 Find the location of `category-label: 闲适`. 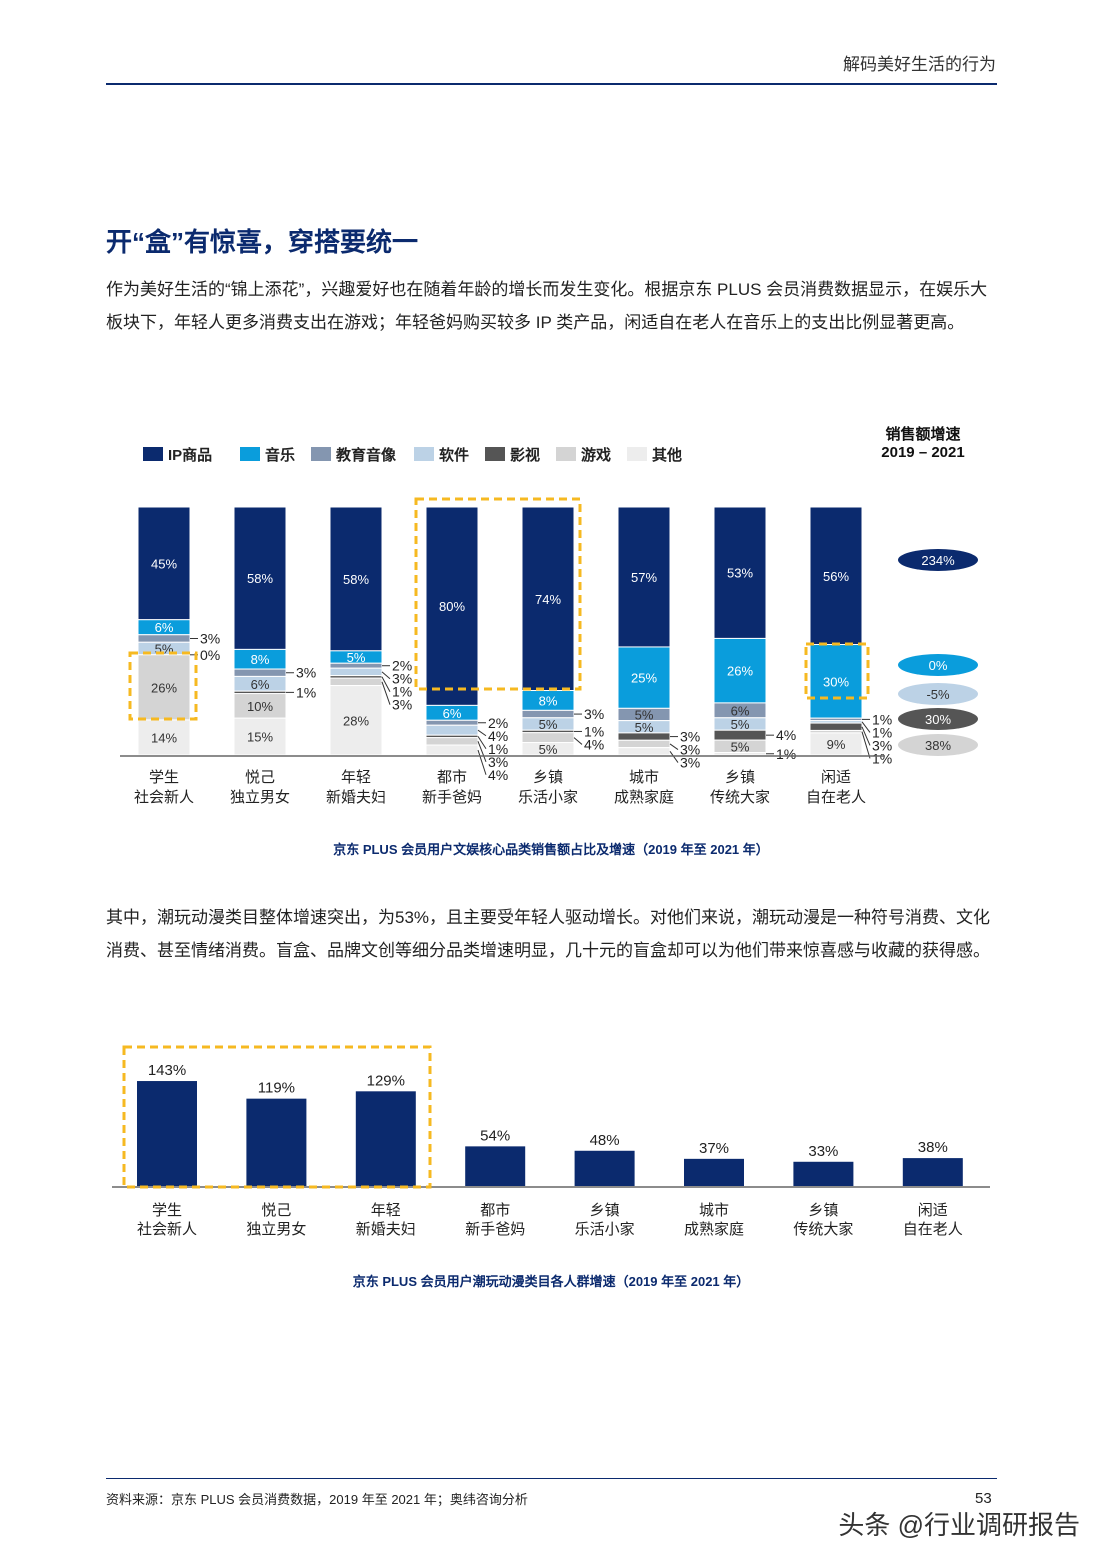

category-label: 闲适 is located at coordinates (836, 777).